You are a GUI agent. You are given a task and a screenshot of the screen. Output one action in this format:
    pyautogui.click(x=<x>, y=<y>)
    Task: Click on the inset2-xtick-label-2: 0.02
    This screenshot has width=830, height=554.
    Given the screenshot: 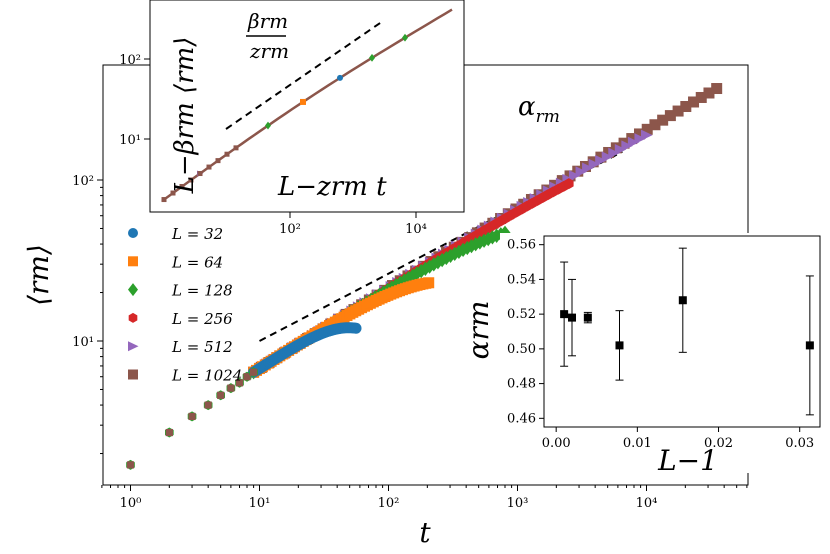 What is the action you would take?
    pyautogui.click(x=718, y=443)
    